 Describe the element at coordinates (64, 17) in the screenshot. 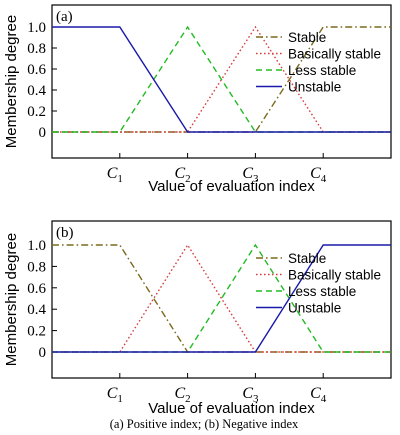

I see `panel-label: (a)` at that location.